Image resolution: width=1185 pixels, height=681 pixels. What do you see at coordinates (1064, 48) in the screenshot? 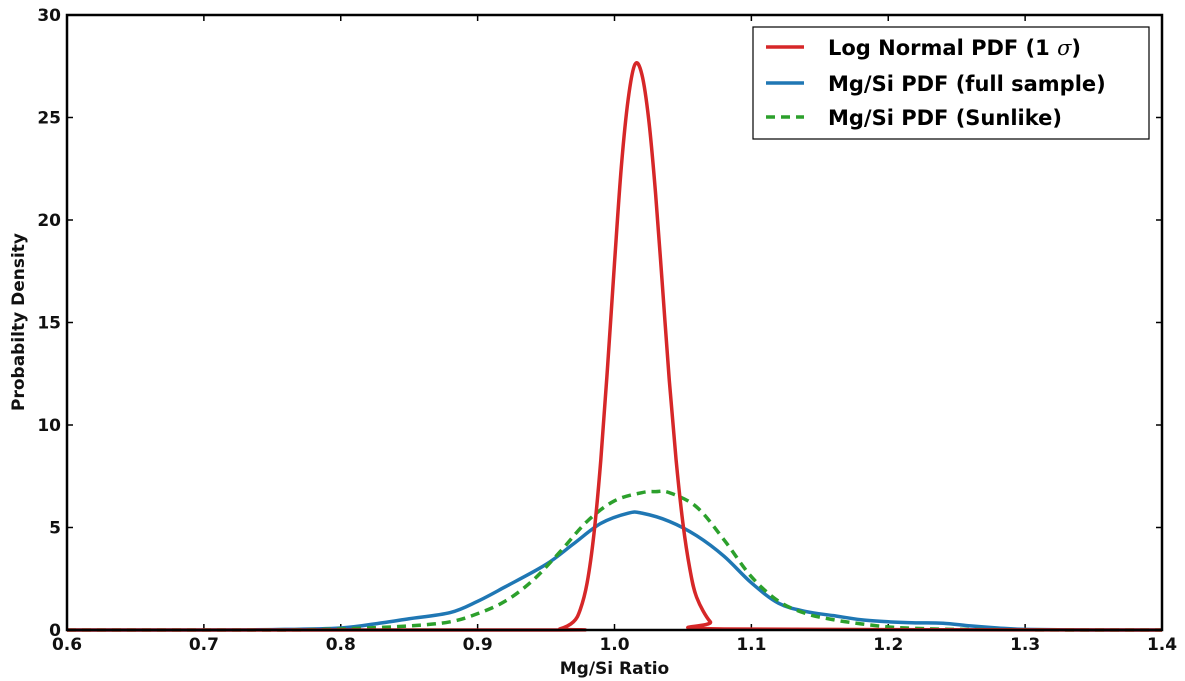
I see `legend-label-log-normal-symbol: σ` at bounding box center [1064, 48].